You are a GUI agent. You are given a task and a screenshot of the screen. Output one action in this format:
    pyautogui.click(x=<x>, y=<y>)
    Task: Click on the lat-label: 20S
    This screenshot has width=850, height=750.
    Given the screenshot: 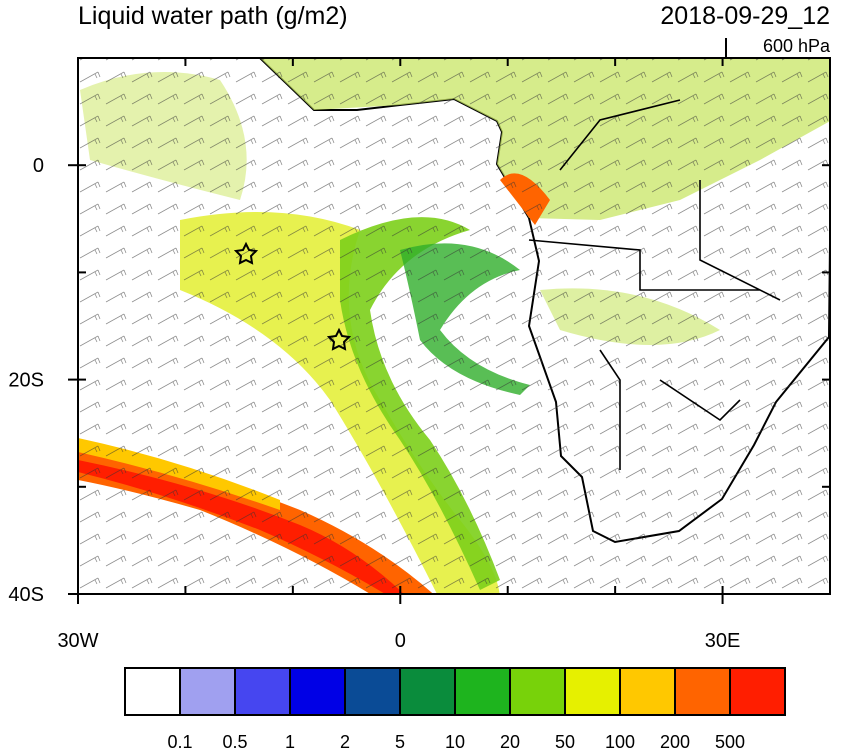 What is the action you would take?
    pyautogui.click(x=26, y=381)
    